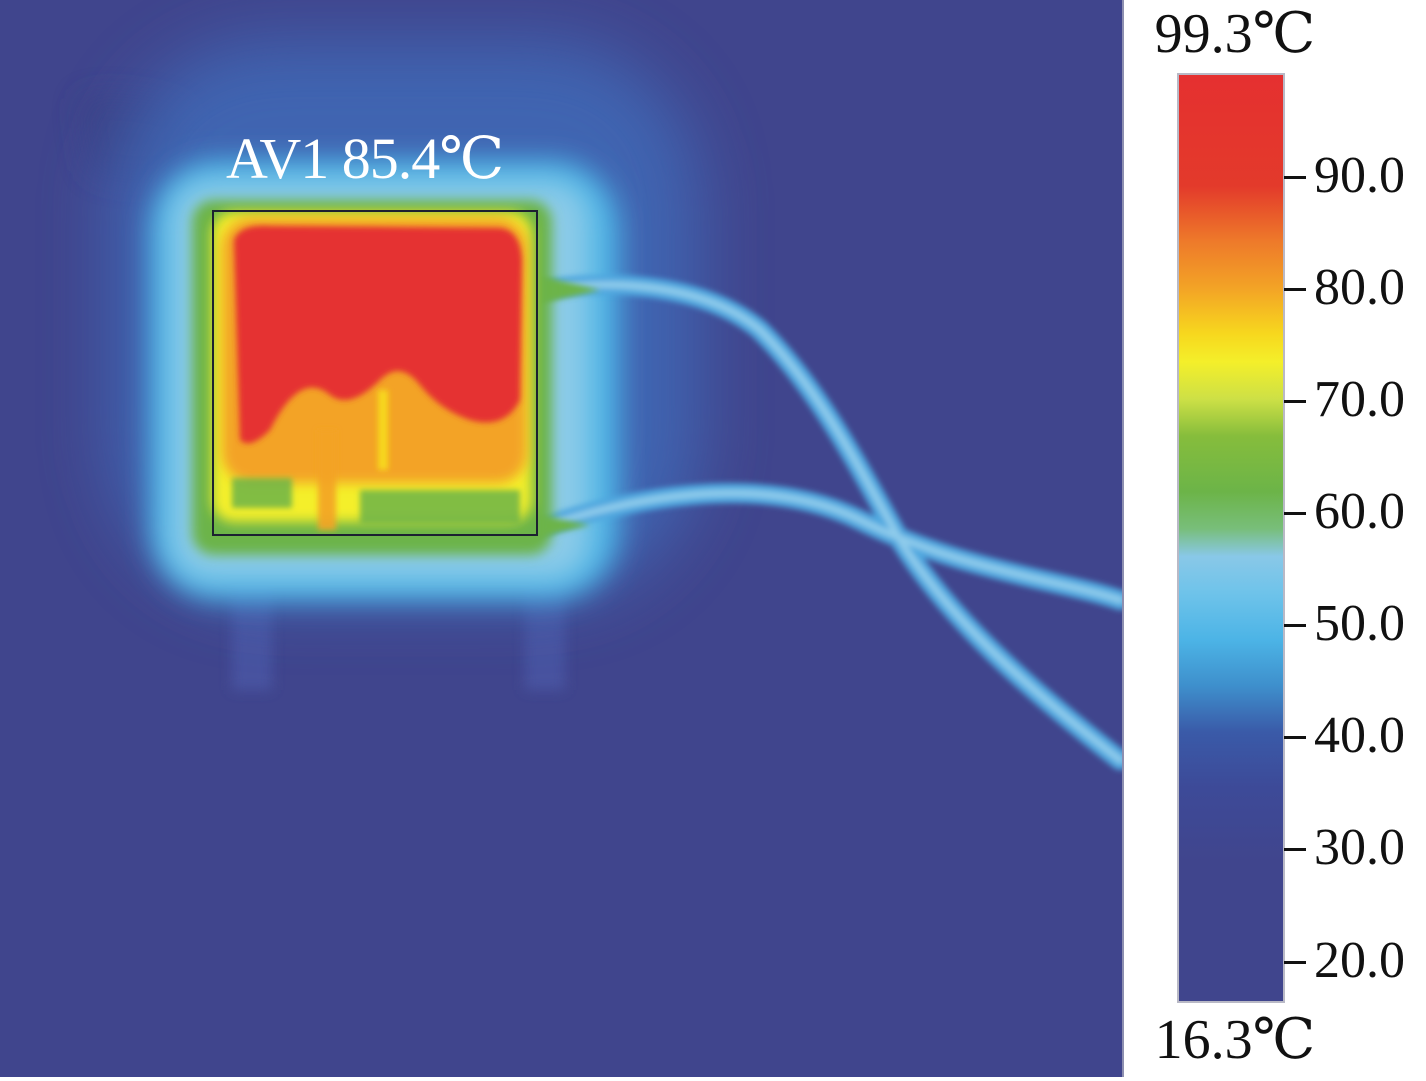 The width and height of the screenshot is (1426, 1081). I want to click on roi-label: AV1 85.4℃, so click(365, 158).